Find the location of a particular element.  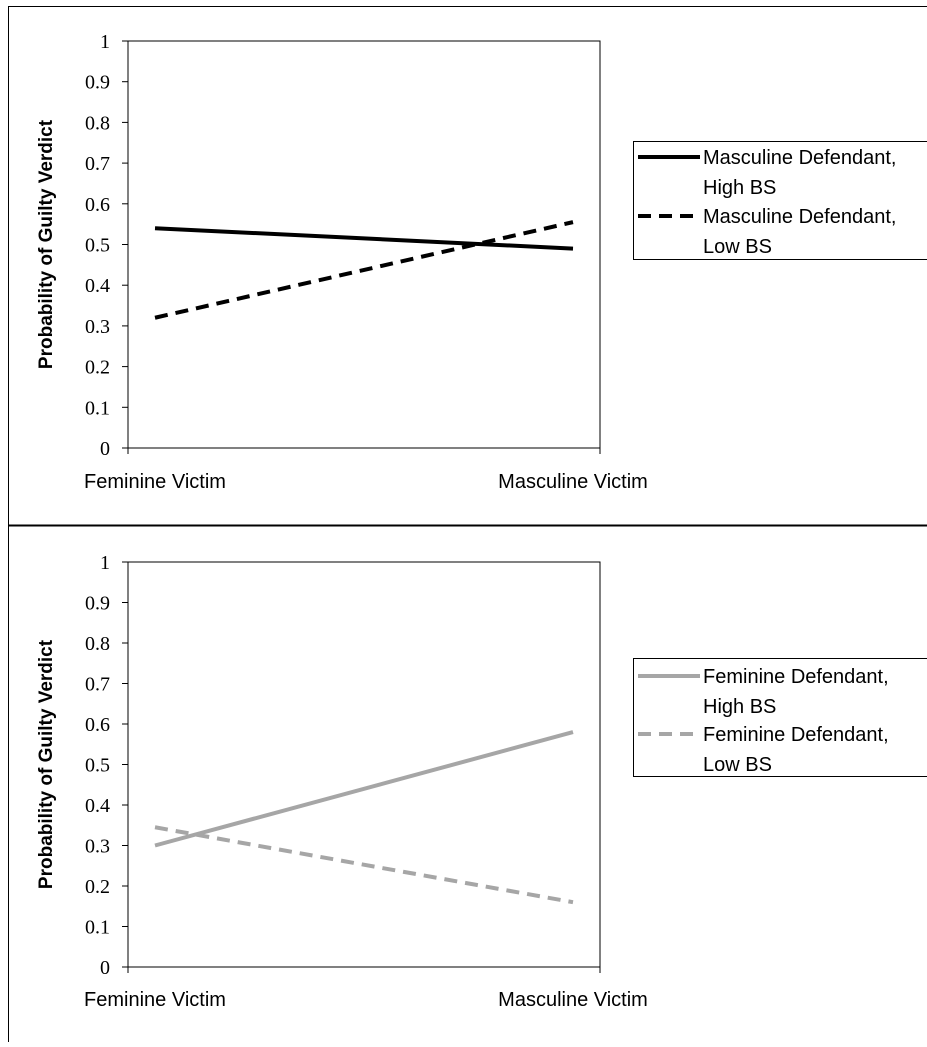

legend-label-1: Feminine Defendant, is located at coordinates (796, 677).